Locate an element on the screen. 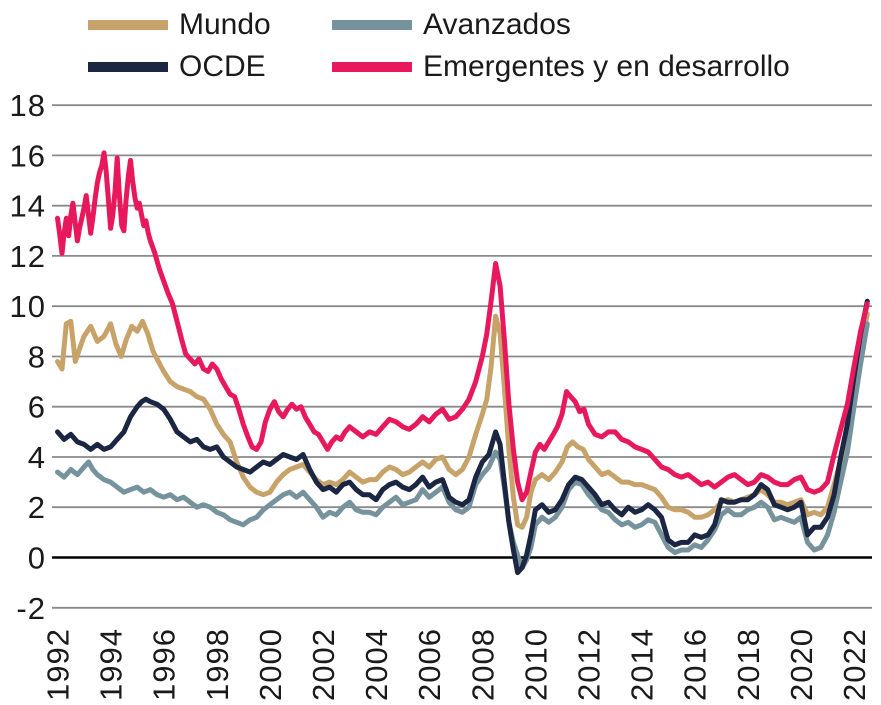  x-tick-label: 2008 is located at coordinates (482, 664).